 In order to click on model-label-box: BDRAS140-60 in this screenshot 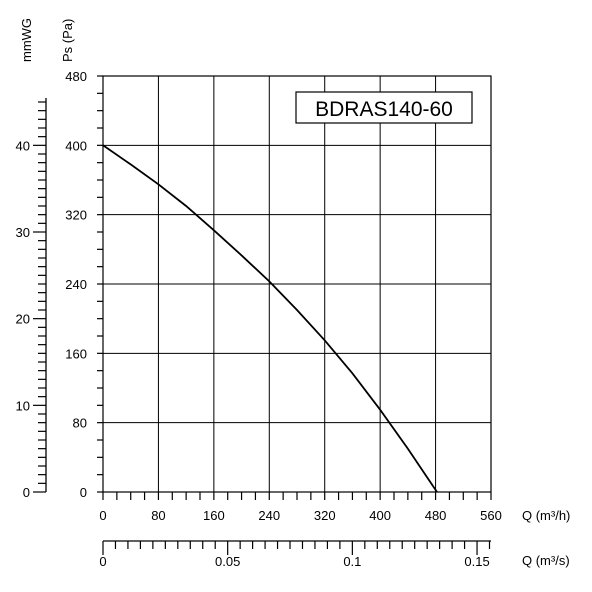, I will do `click(384, 107)`.